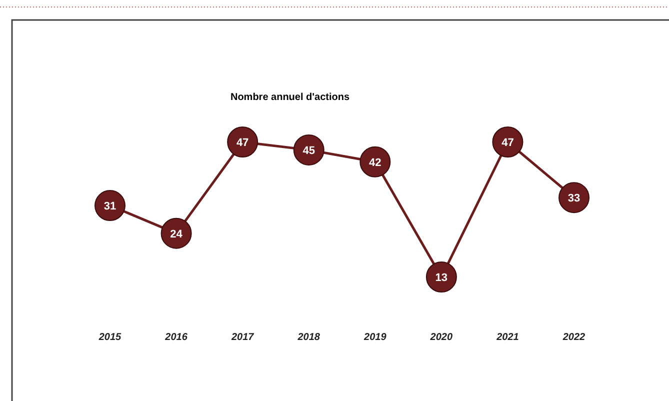 Image resolution: width=669 pixels, height=401 pixels. Describe the element at coordinates (110, 338) in the screenshot. I see `x-tick-label: 2015` at that location.